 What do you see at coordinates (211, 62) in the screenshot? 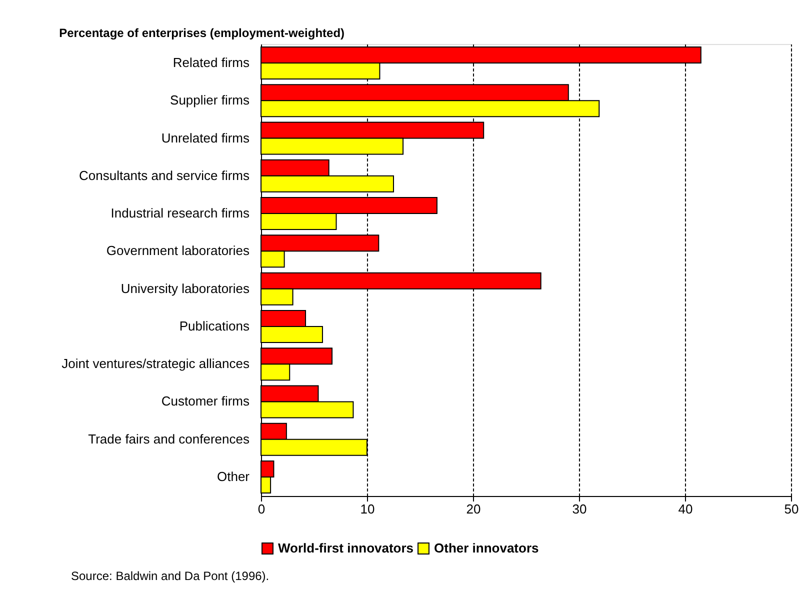
I see `y-tick-label: Related firms` at bounding box center [211, 62].